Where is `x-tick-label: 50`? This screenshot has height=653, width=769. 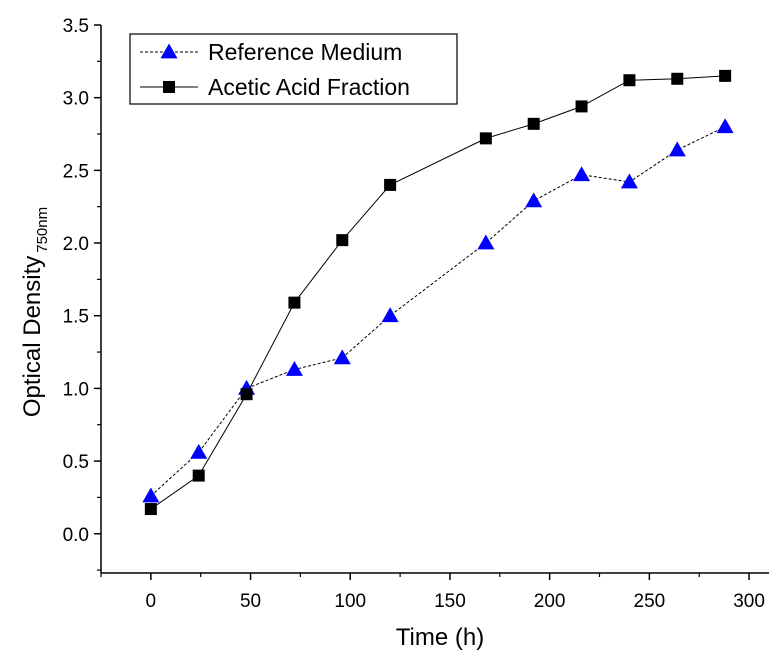
x-tick-label: 50 is located at coordinates (250, 601).